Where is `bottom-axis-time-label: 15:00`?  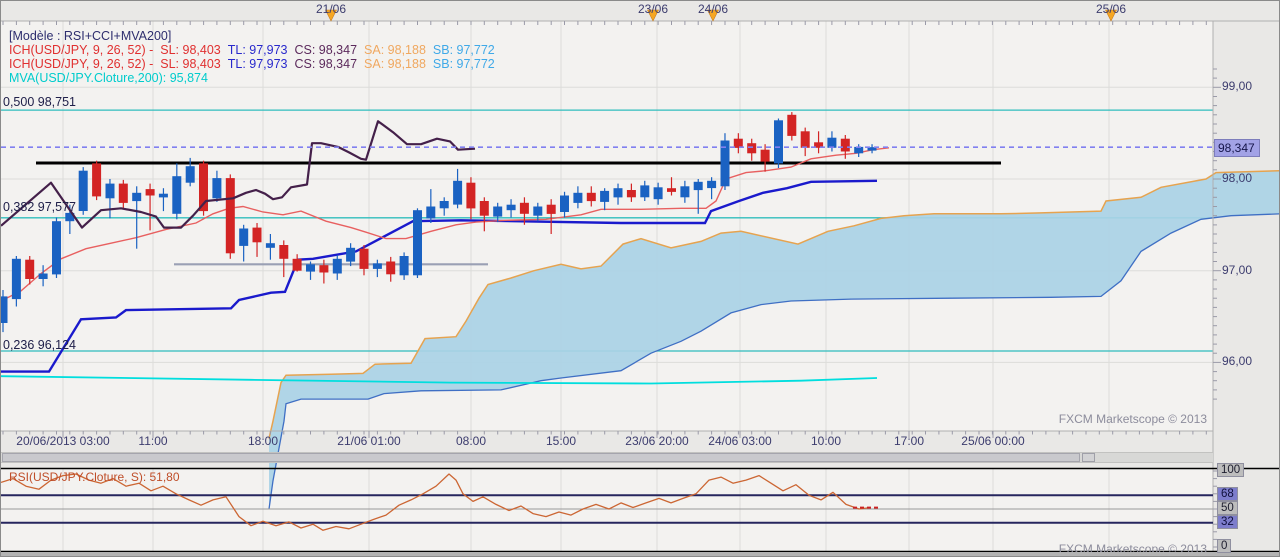 bottom-axis-time-label: 15:00 is located at coordinates (561, 441).